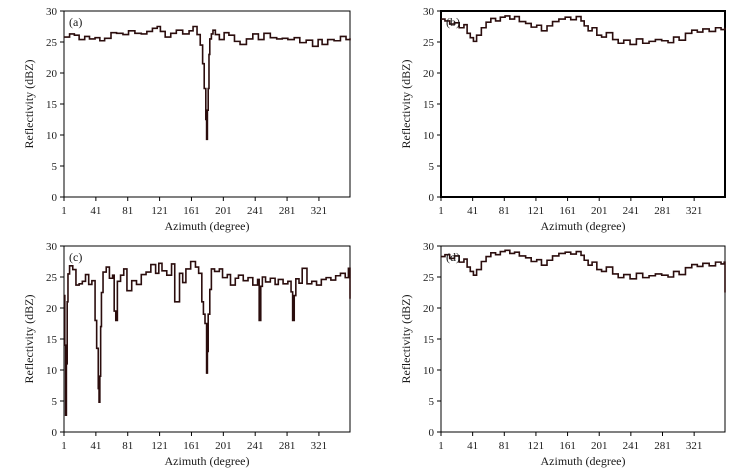 The width and height of the screenshot is (735, 473). Describe the element at coordinates (75, 22) in the screenshot. I see `panel-label: (a)` at that location.